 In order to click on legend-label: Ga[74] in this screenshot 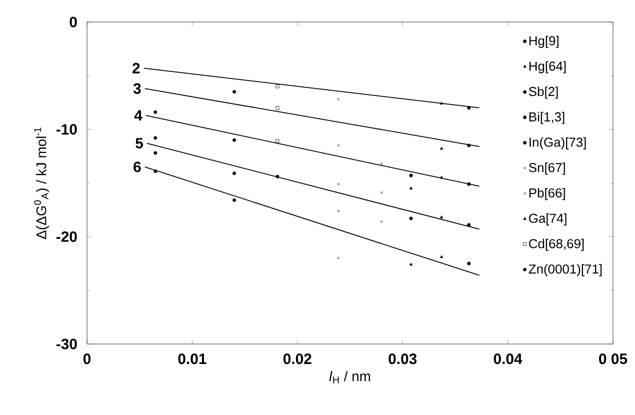, I will do `click(547, 219)`.